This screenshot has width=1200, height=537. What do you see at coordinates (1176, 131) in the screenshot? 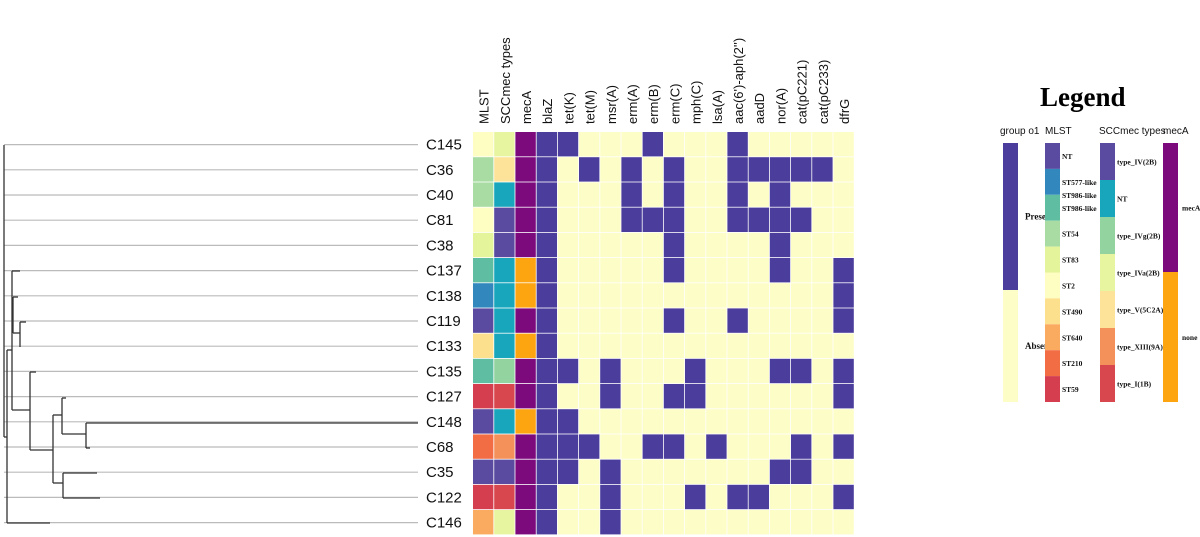
I see `legend-meca-header: mecA` at bounding box center [1176, 131].